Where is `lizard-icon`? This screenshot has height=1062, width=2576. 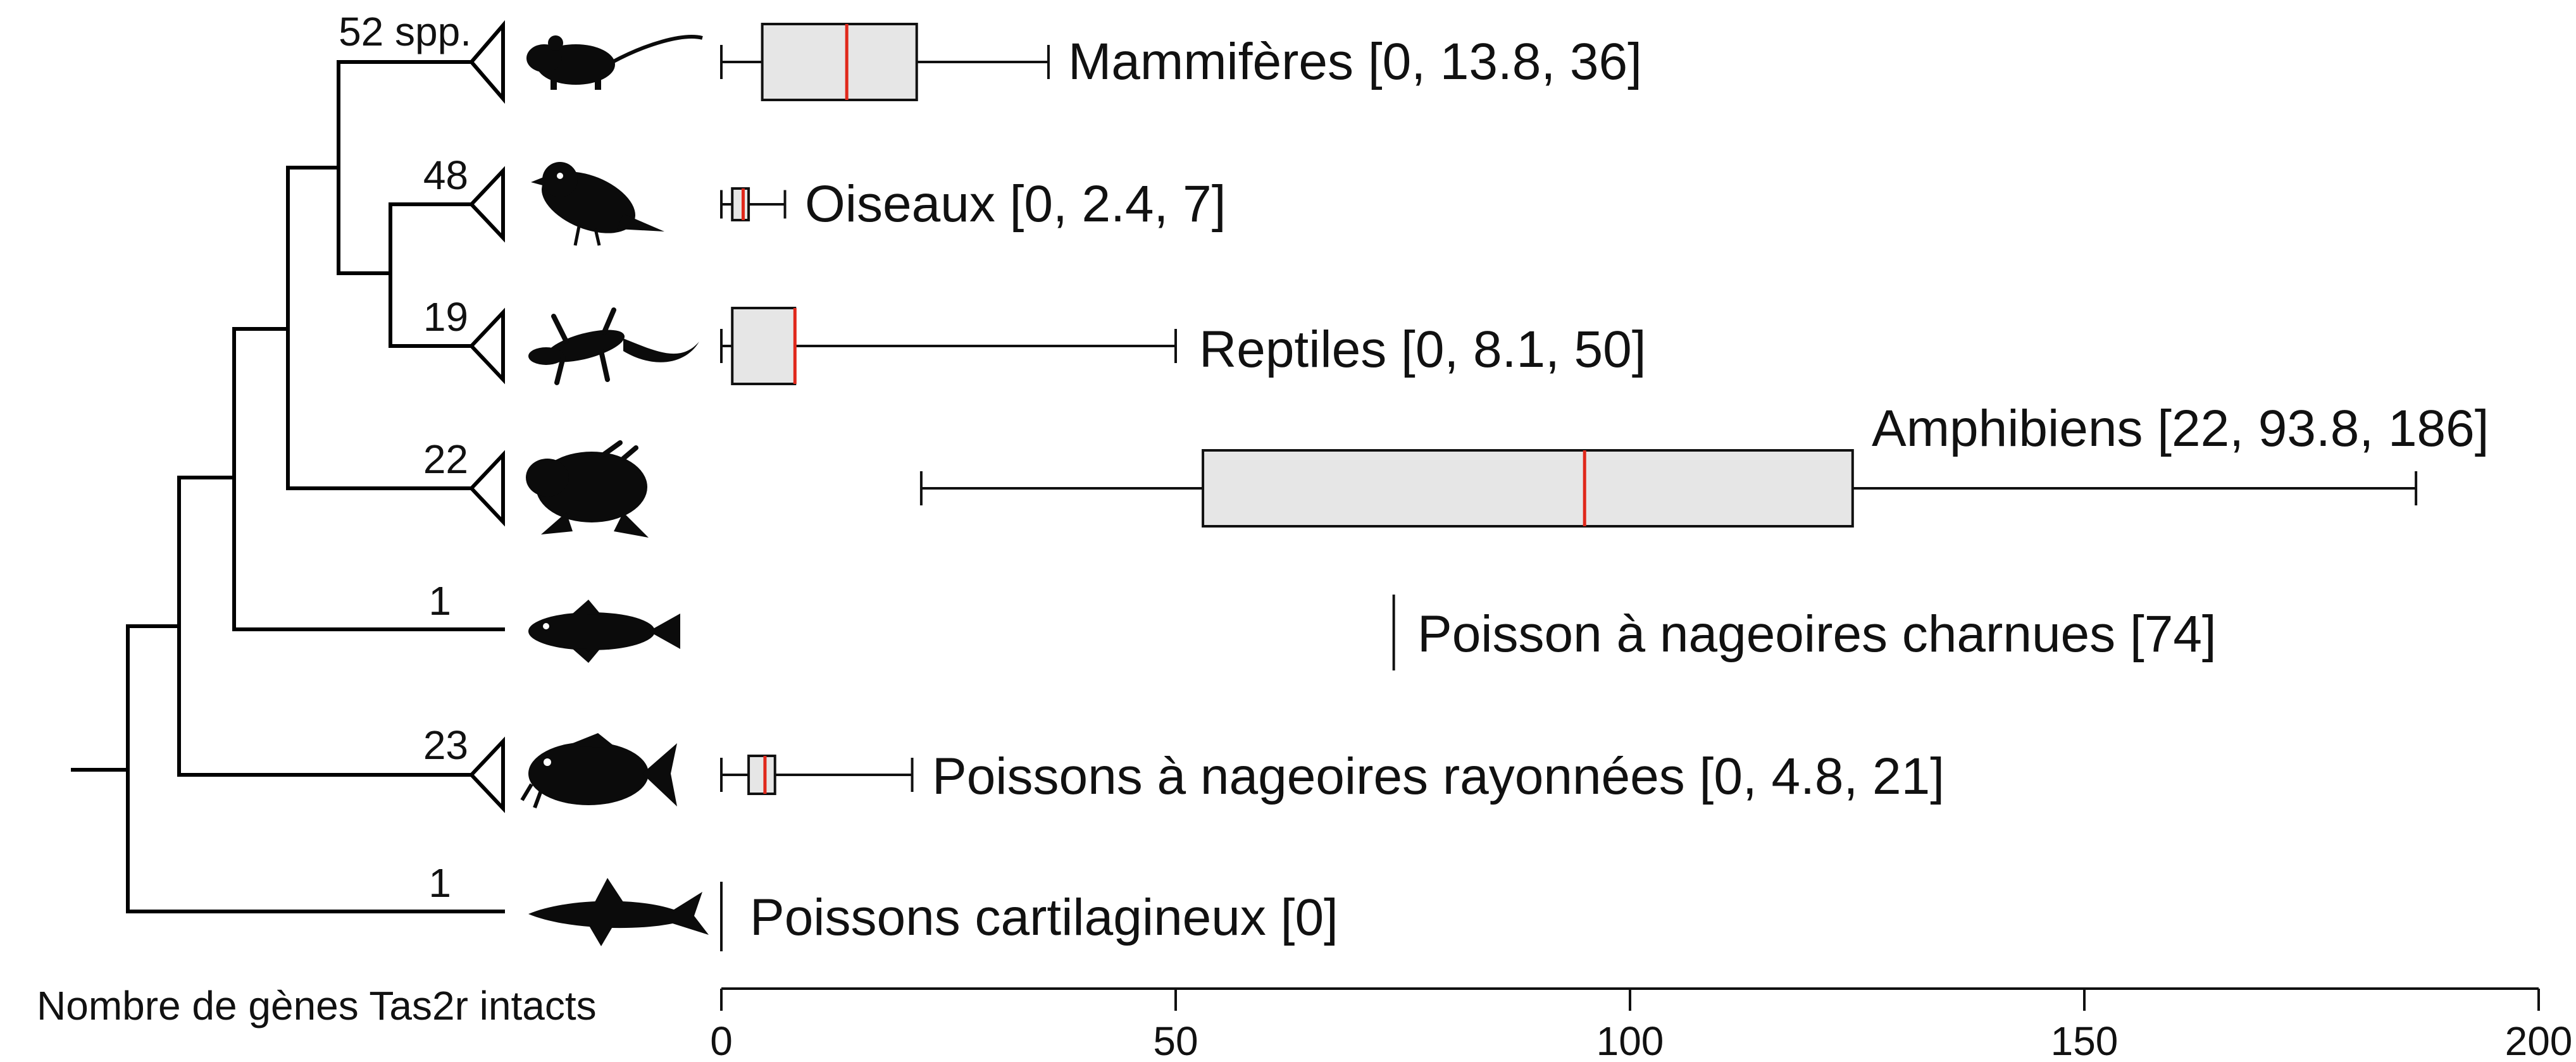 lizard-icon is located at coordinates (613, 346).